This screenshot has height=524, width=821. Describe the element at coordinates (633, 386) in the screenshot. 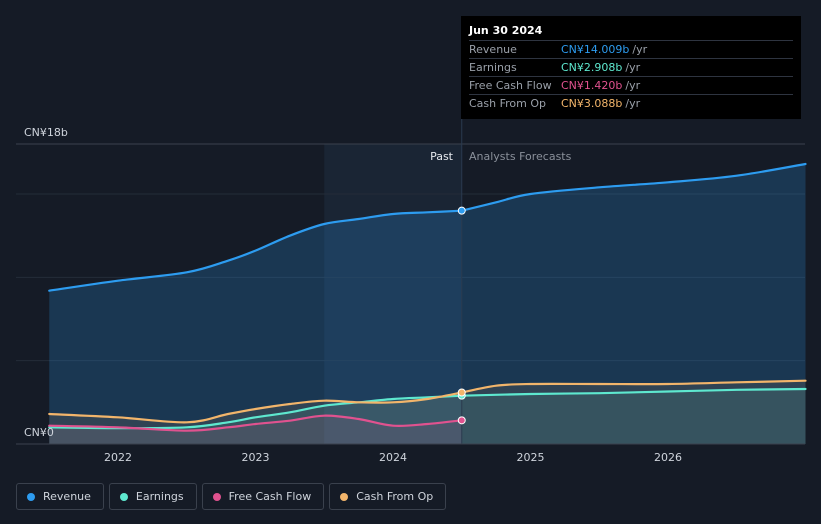

I see `cash-from-op-line-forecast` at that location.